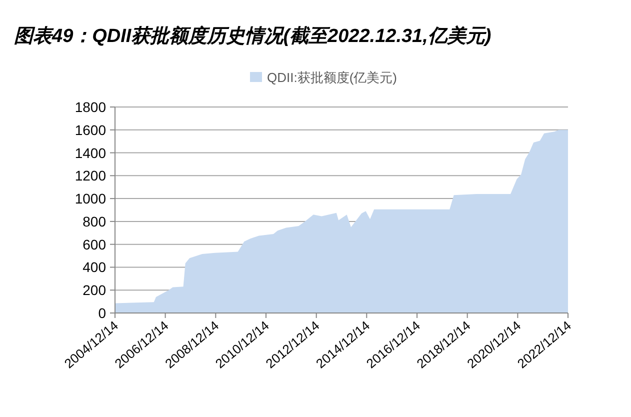  Describe the element at coordinates (323, 77) in the screenshot. I see `legend: QDII:获批额度(亿美元)` at that location.